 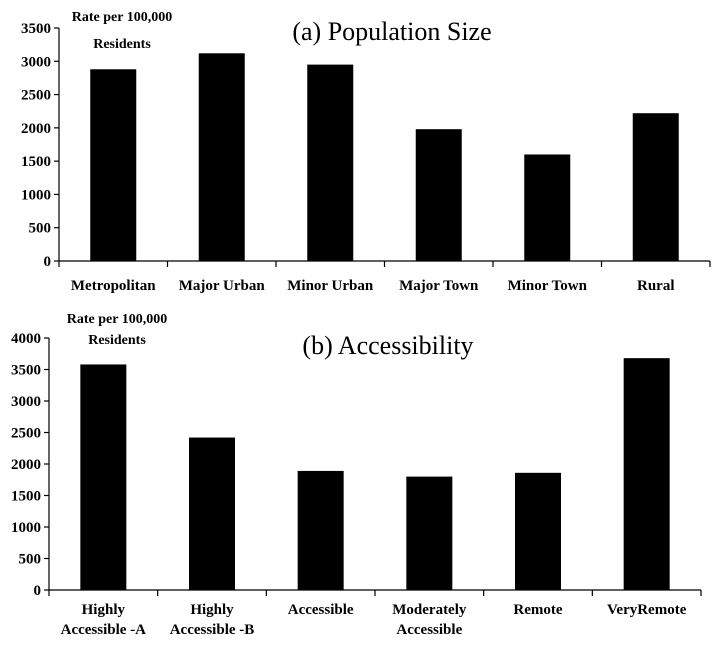 What do you see at coordinates (548, 286) in the screenshot?
I see `chart-a-category-label: Minor Town` at bounding box center [548, 286].